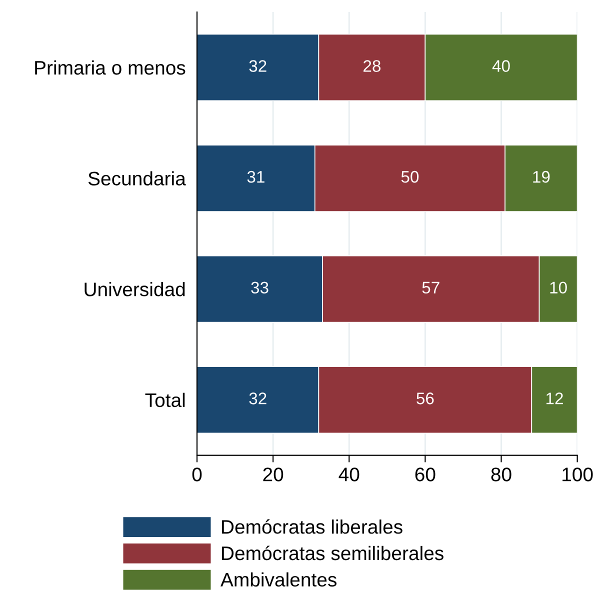  What do you see at coordinates (425, 475) in the screenshot?
I see `x-tick-label: 60` at bounding box center [425, 475].